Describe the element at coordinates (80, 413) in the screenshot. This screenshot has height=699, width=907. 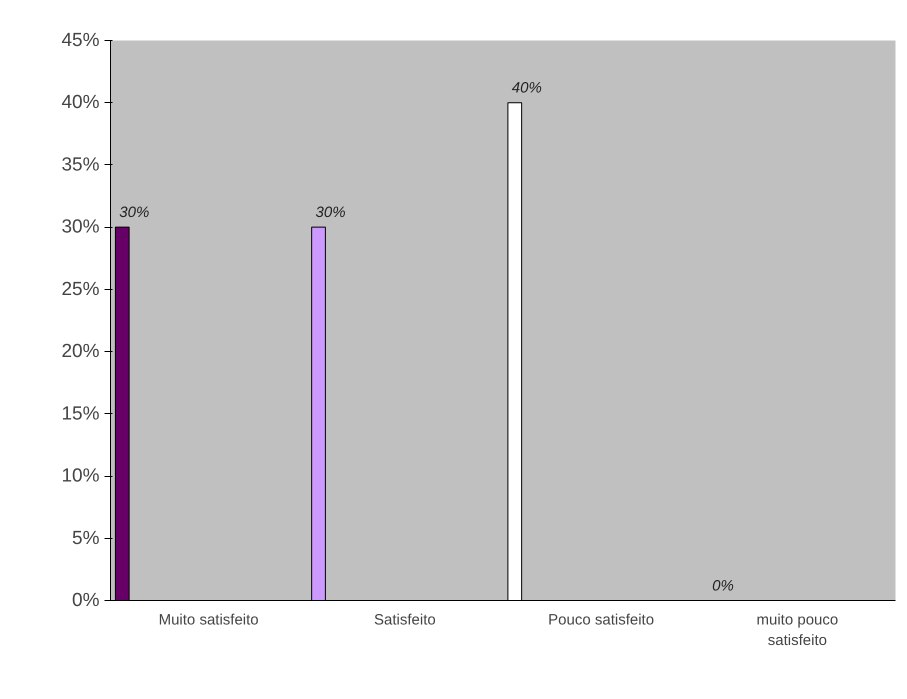
I see `y-tick-label: 15%` at that location.